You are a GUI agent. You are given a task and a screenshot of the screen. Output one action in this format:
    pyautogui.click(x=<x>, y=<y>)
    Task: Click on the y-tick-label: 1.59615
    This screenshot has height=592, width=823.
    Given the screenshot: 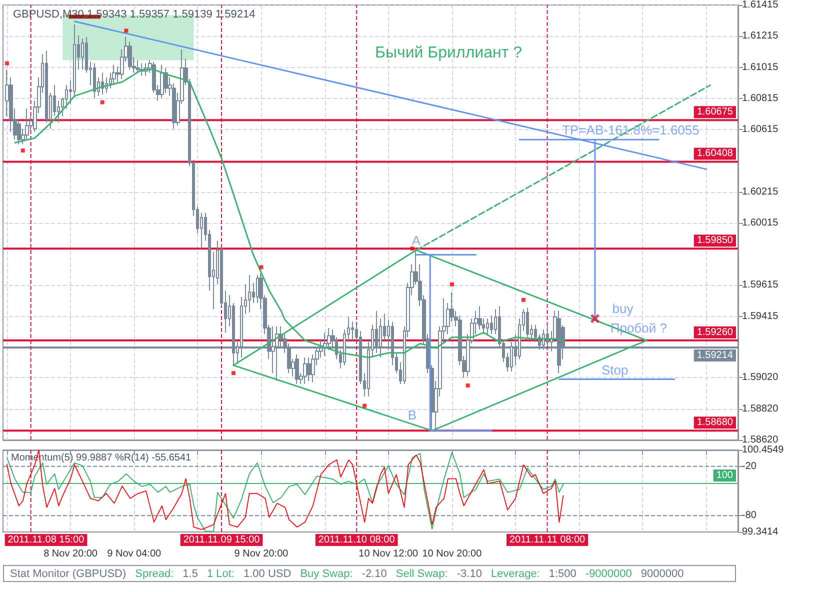 What is the action you would take?
    pyautogui.click(x=760, y=285)
    